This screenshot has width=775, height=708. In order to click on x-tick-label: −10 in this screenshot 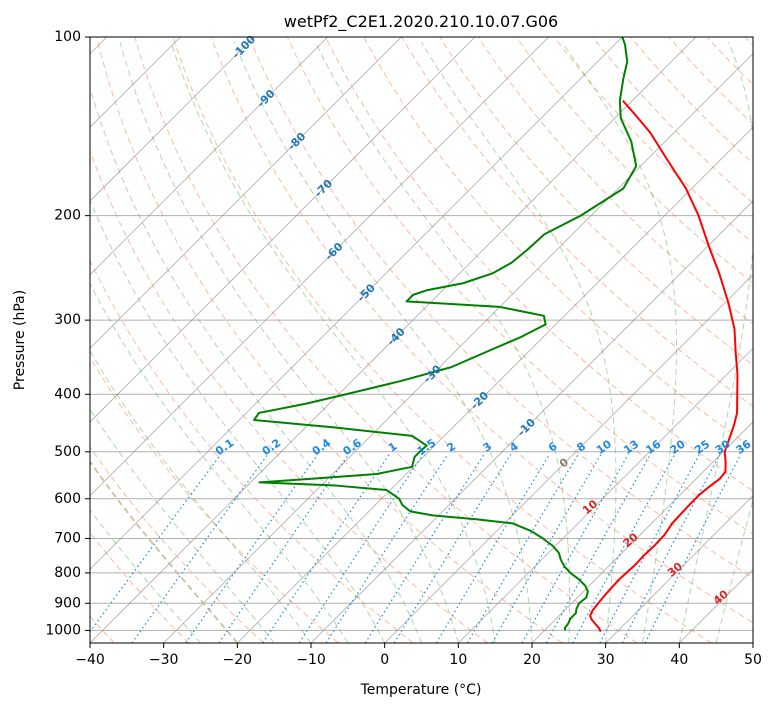, I will do `click(311, 660)`.